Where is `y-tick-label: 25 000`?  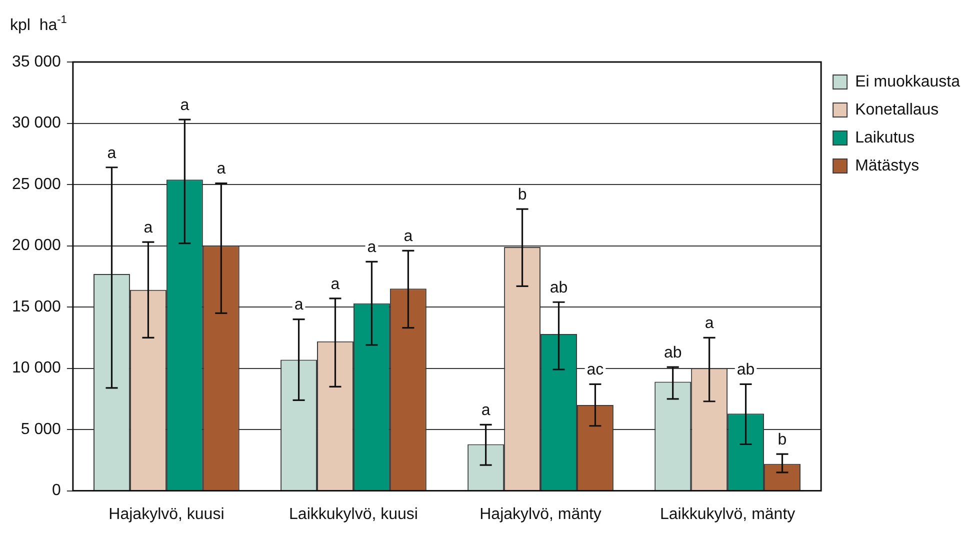
y-tick-label: 25 000 is located at coordinates (37, 184).